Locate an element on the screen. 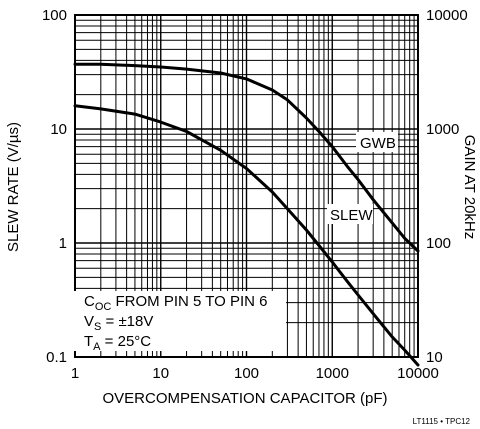  y2-tick-label: 1000 is located at coordinates (442, 129).